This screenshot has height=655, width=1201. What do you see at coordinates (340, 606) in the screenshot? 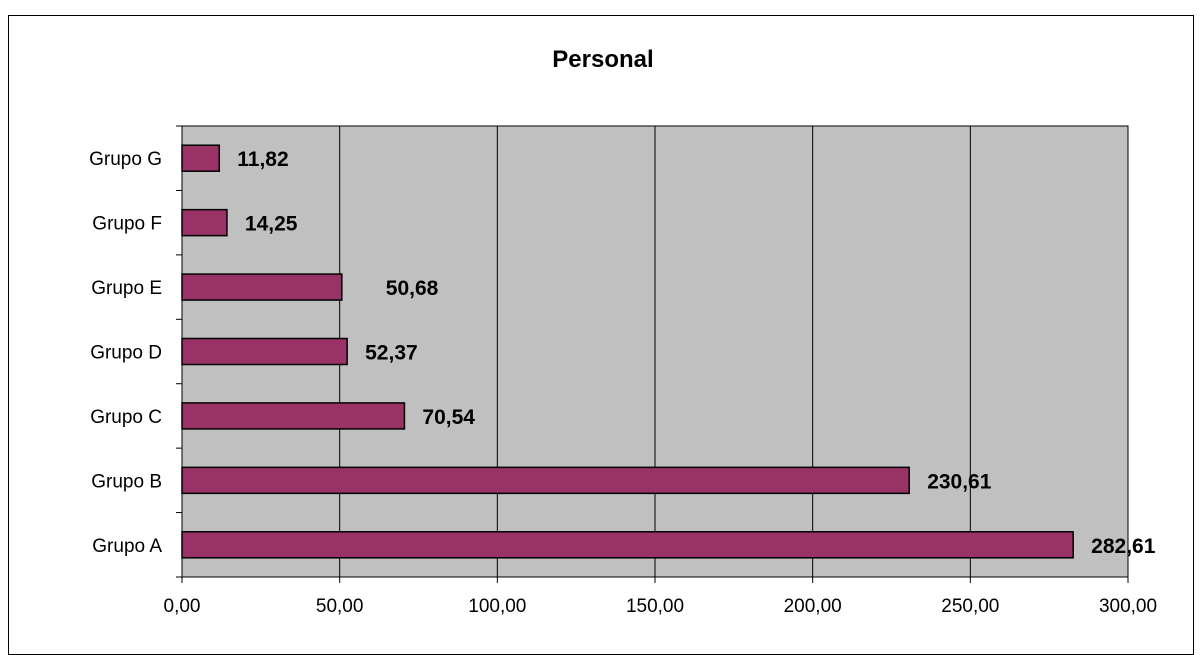
I see `x-tick-label: 50,00` at bounding box center [340, 606].